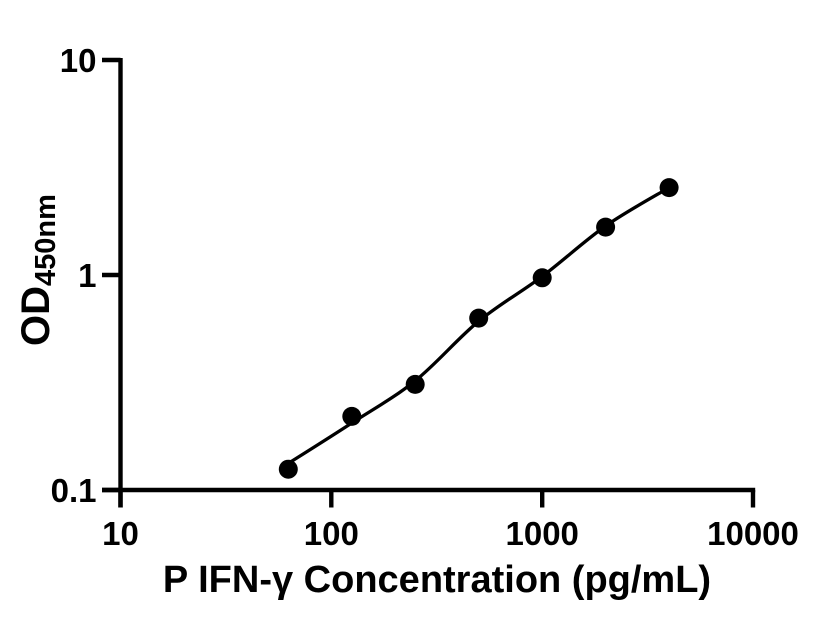 The image size is (816, 640). Describe the element at coordinates (120, 533) in the screenshot. I see `x-tick-label: 10` at that location.